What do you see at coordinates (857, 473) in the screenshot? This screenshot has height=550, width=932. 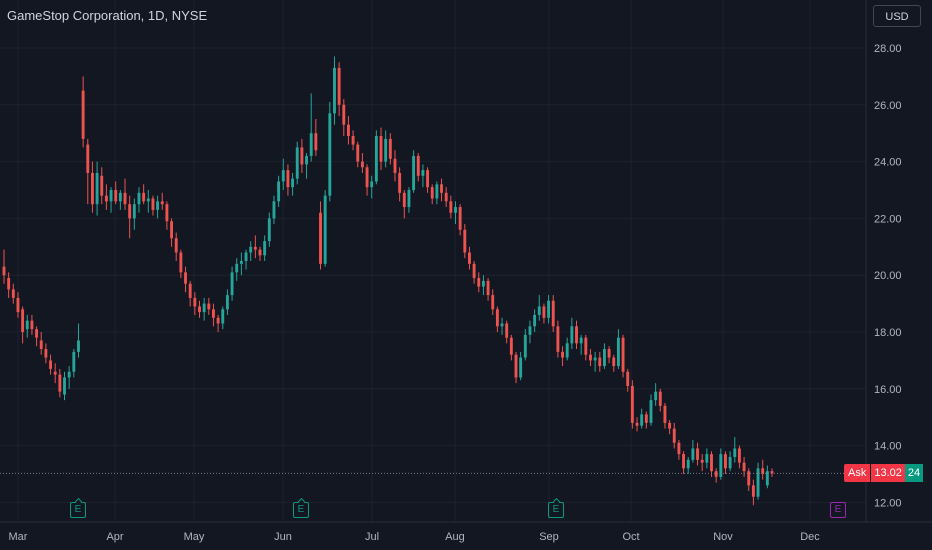 I see `ask-label: Ask` at bounding box center [857, 473].